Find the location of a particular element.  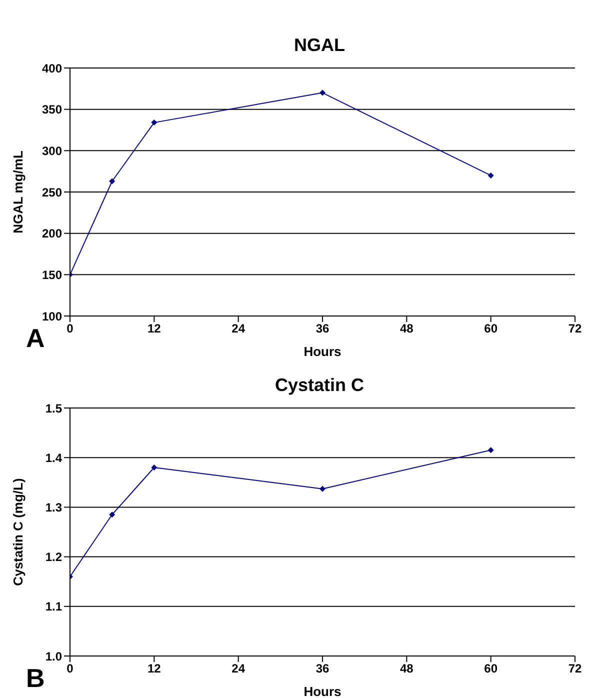

y-tick-label: 100 is located at coordinates (52, 316).